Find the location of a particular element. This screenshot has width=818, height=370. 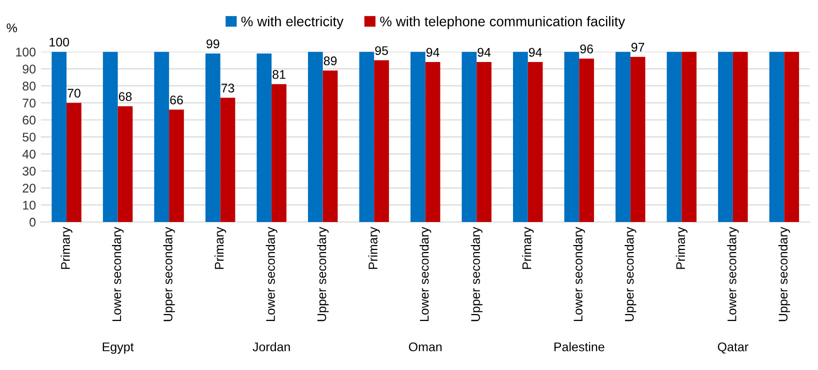

y-tick-label: 0 is located at coordinates (33, 222).